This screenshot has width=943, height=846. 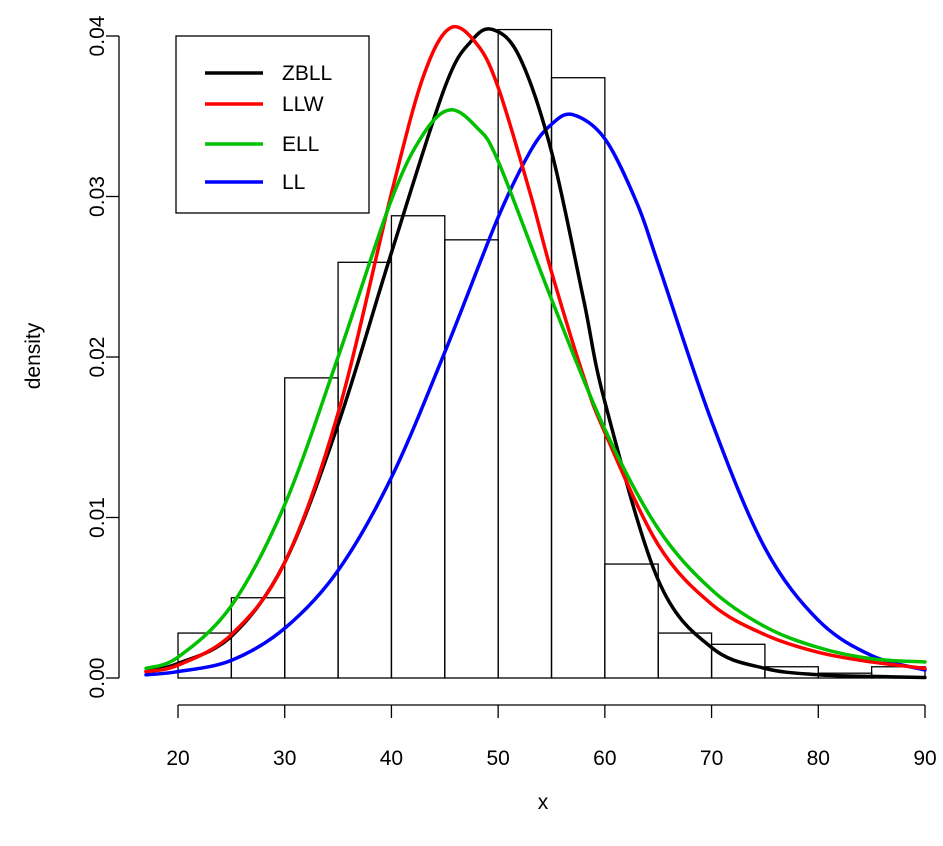 I want to click on y-tick-label: 0.00, so click(x=97, y=678).